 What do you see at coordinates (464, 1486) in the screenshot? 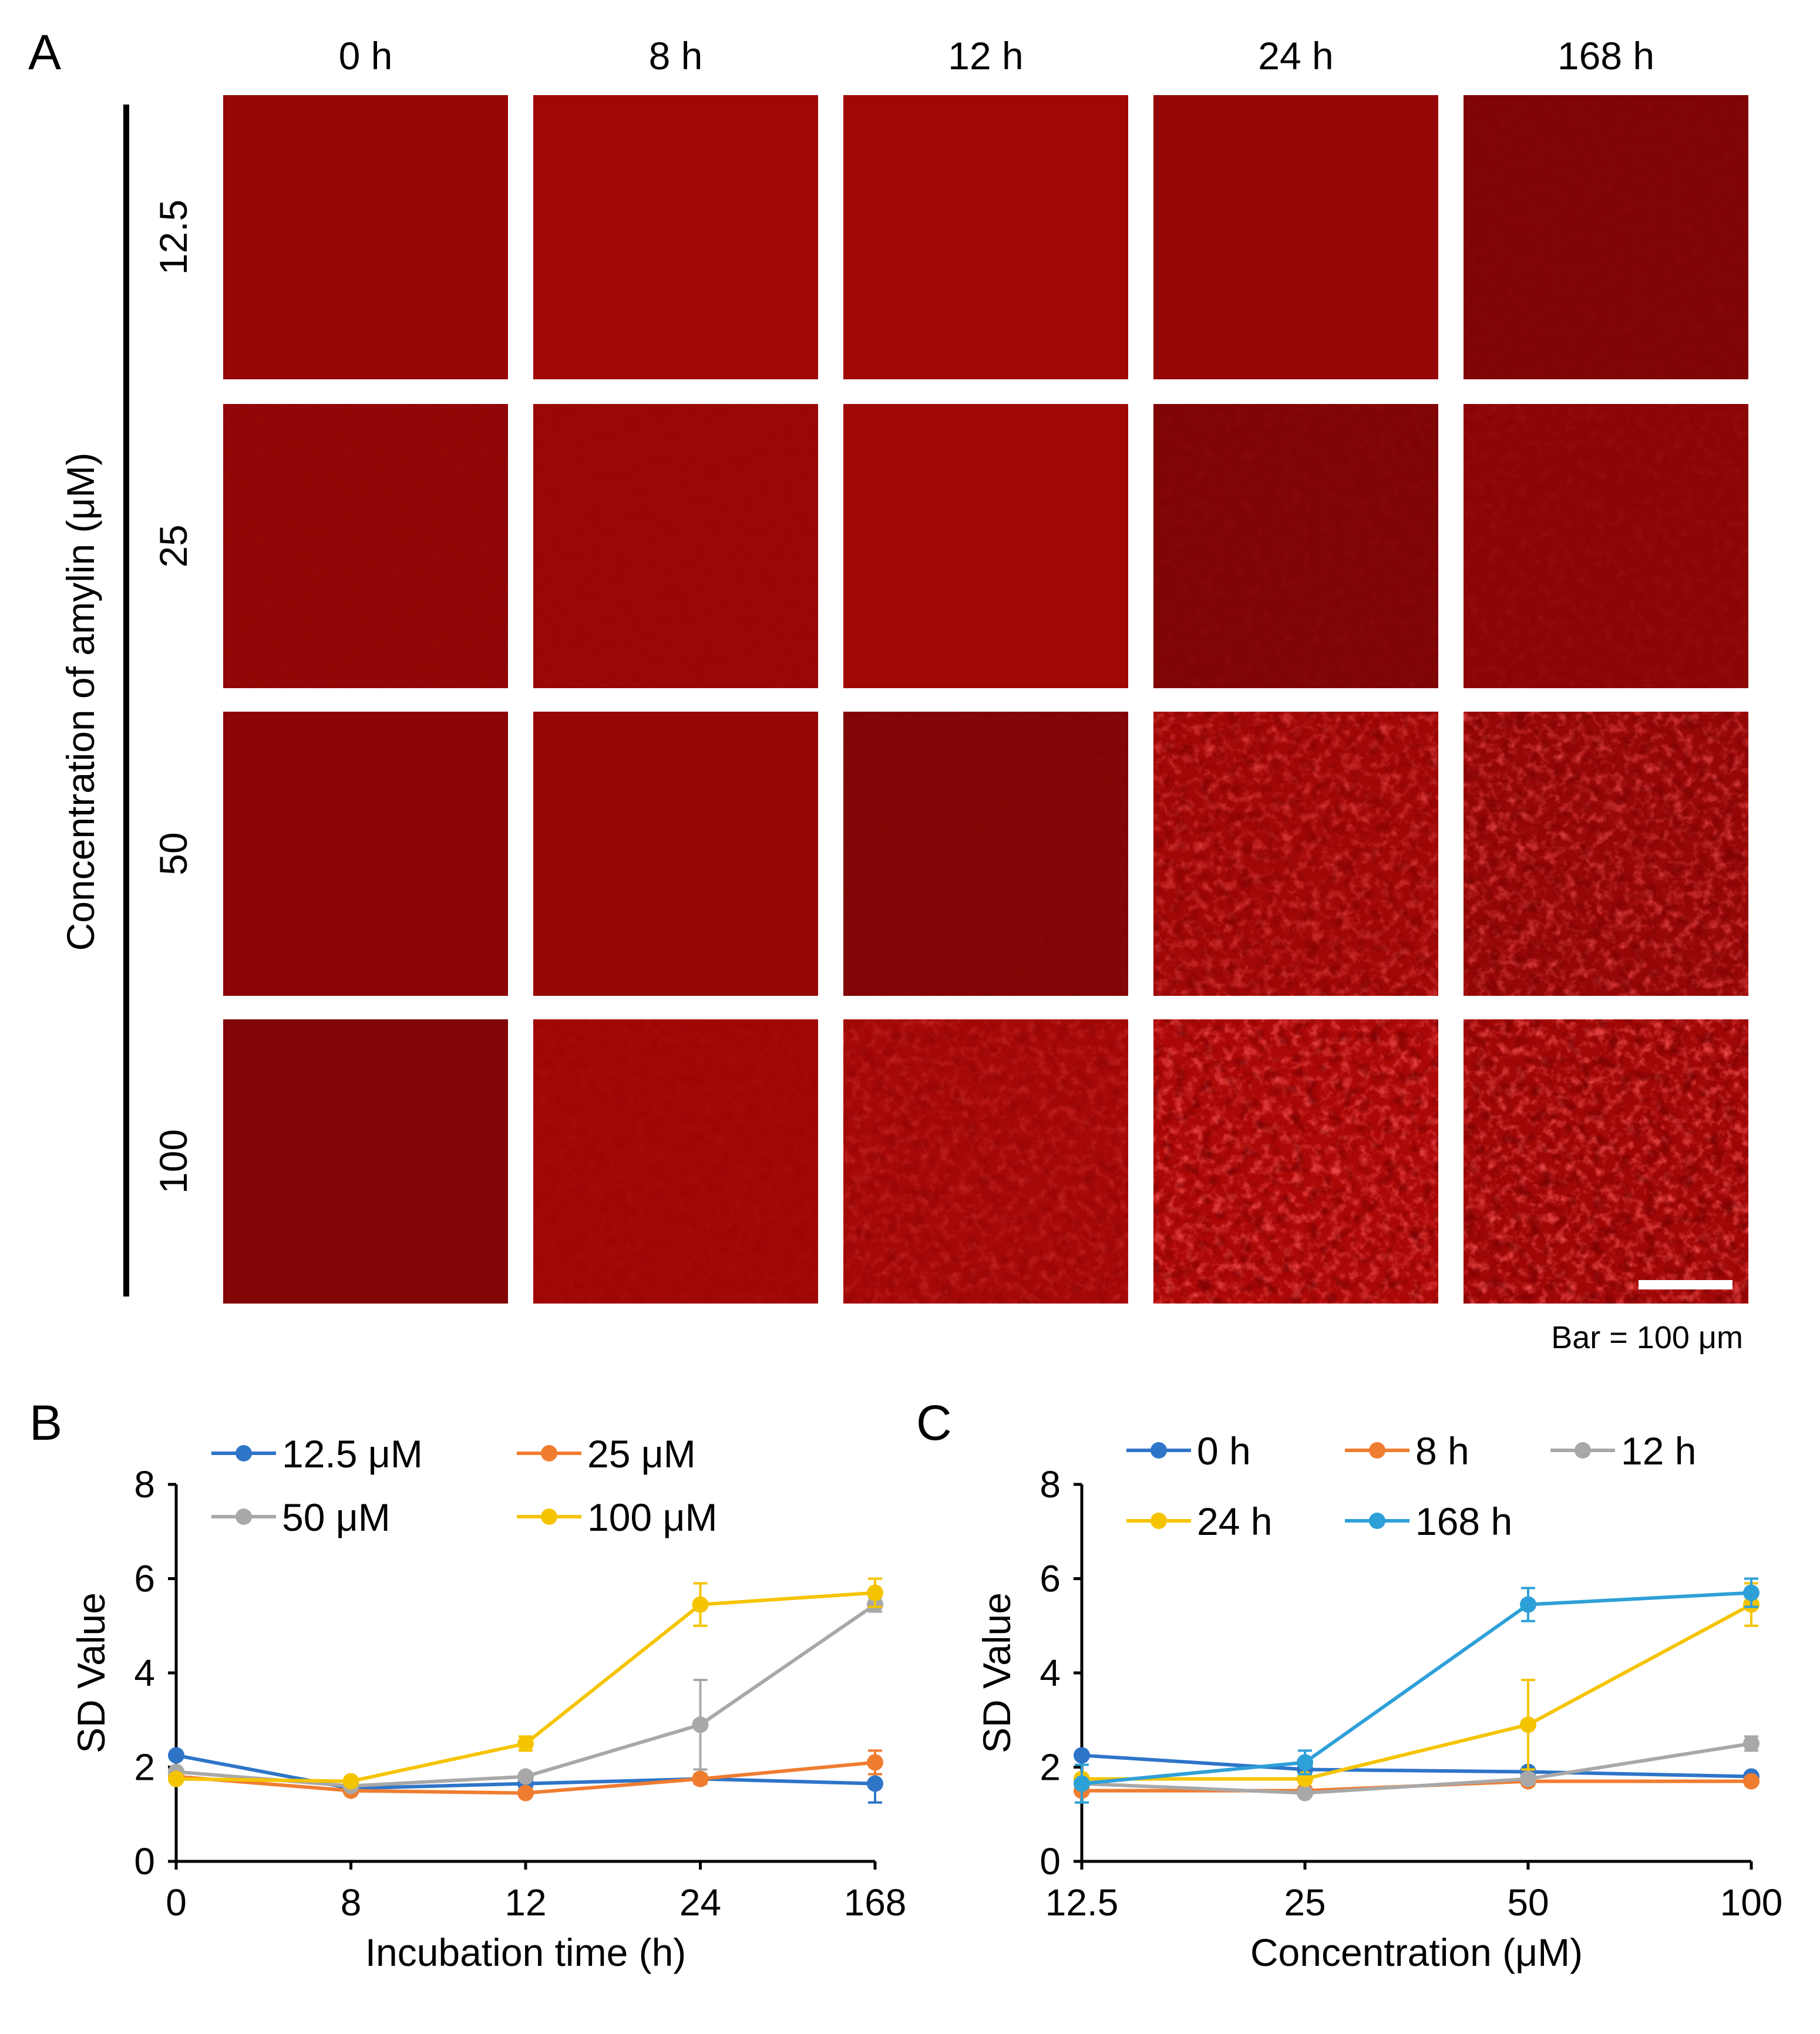
I see `legend: 12.5 μM 25 μM 50 μM 100 μM` at bounding box center [464, 1486].